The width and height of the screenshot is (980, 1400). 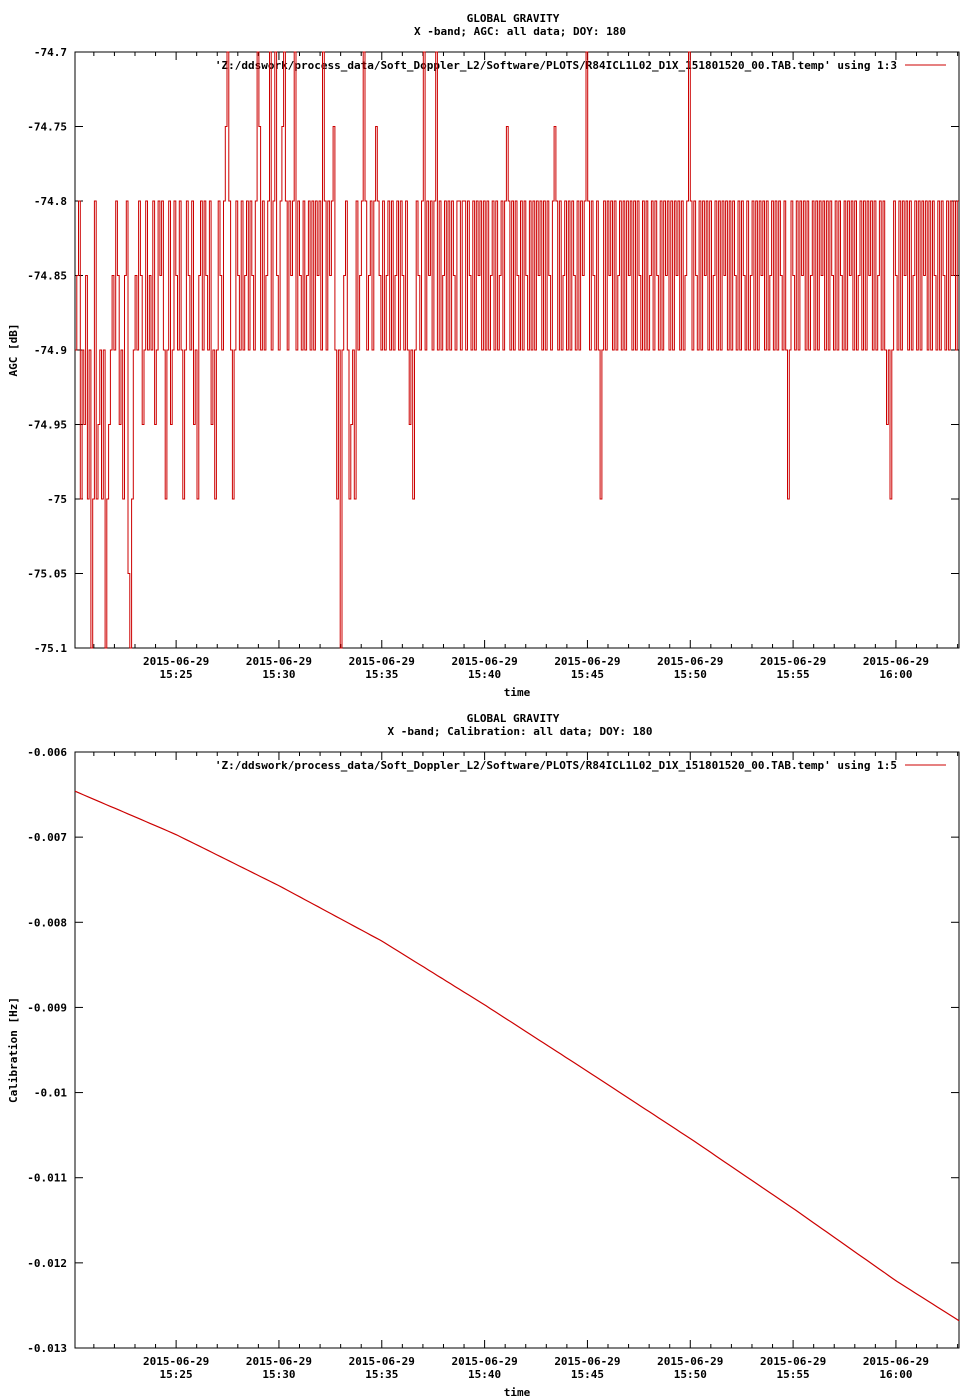 What do you see at coordinates (47, 1263) in the screenshot?
I see `calibration-y-tick-label: -0.012` at bounding box center [47, 1263].